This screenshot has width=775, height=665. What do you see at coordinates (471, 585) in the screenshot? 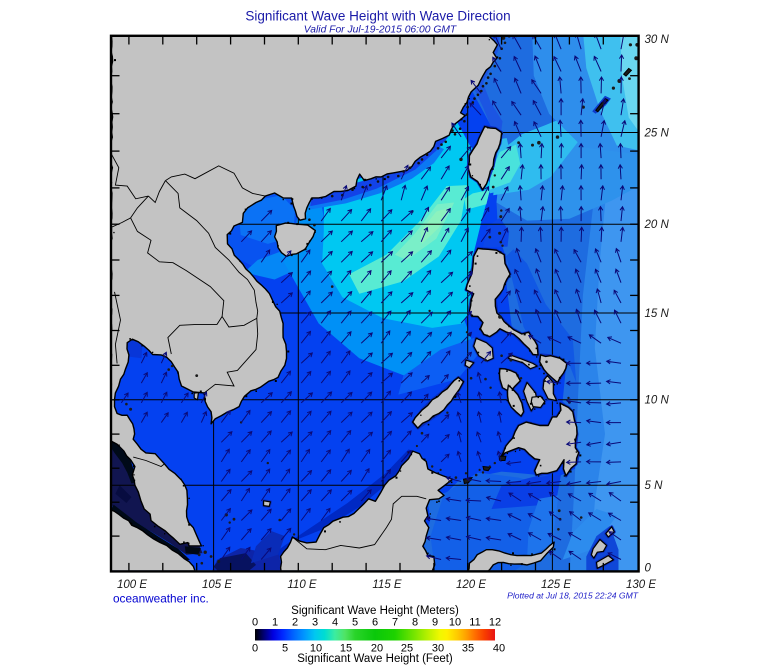
I see `svg-text: 120 E` at bounding box center [471, 585].